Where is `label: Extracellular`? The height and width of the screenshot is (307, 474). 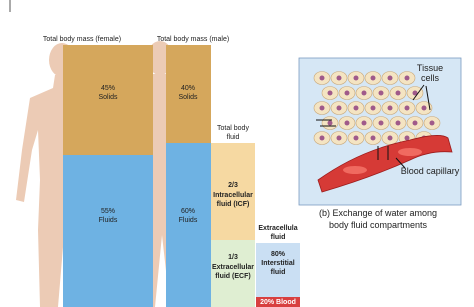 label: Extracellular is located at coordinates (233, 267).